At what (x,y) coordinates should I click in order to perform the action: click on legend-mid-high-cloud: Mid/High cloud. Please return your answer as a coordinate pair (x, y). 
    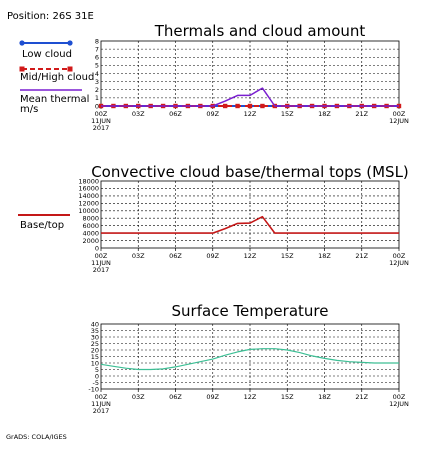
    Looking at the image, I should click on (56, 74).